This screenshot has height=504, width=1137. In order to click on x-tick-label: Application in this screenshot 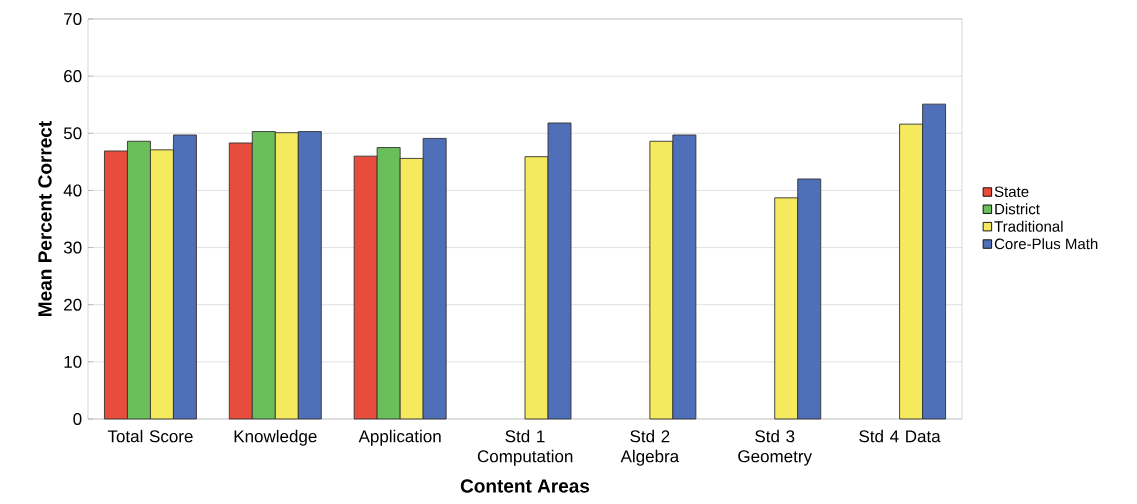, I will do `click(399, 437)`.